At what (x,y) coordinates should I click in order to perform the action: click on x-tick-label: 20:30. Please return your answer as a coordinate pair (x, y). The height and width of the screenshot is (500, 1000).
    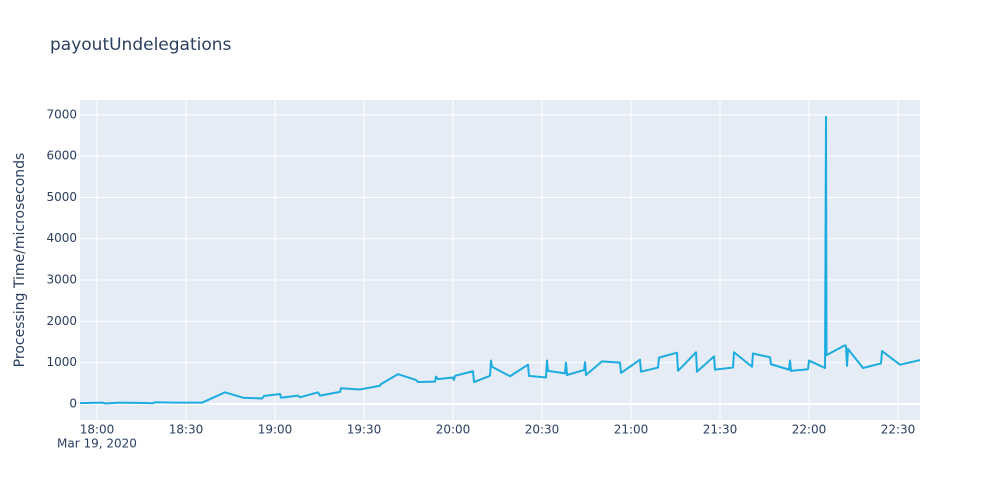
    Looking at the image, I should click on (542, 430).